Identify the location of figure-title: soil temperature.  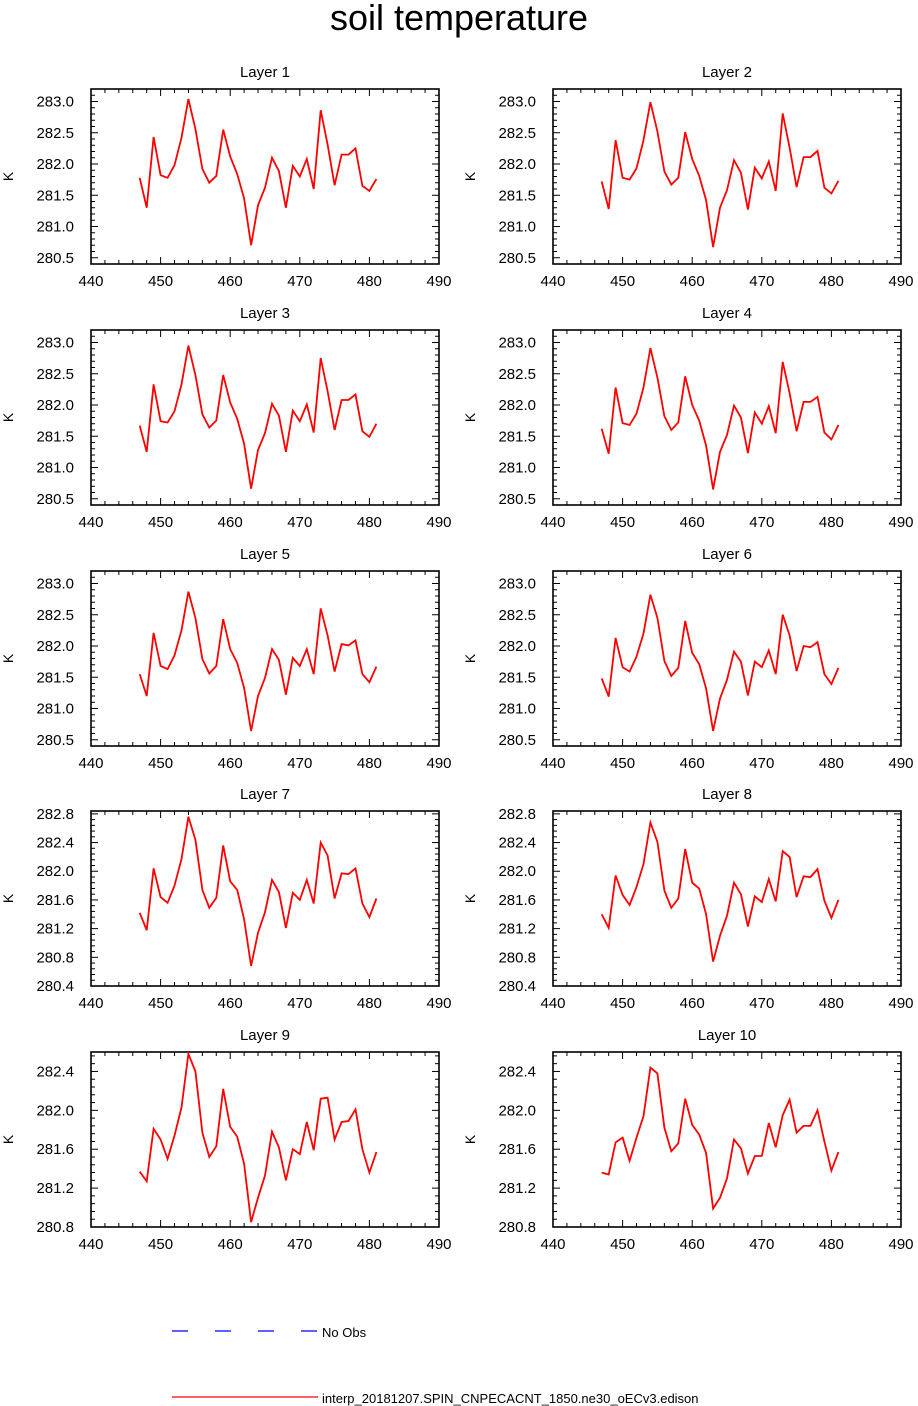
(459, 19).